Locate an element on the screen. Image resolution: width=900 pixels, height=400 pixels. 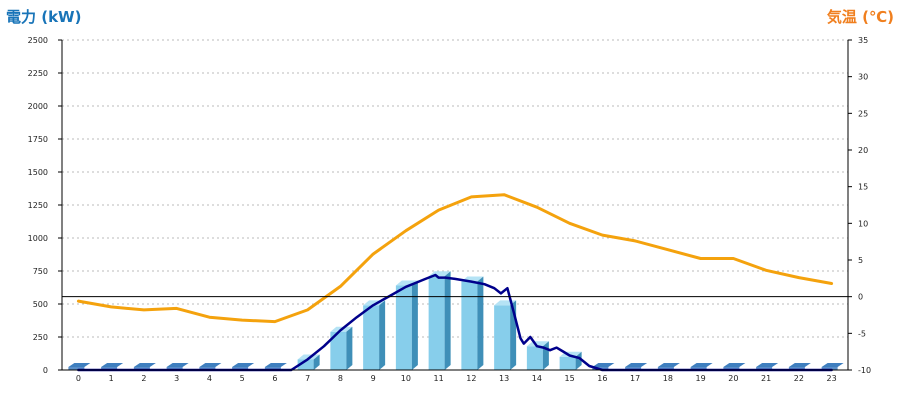
x-tick-label: 15 is located at coordinates (570, 378).